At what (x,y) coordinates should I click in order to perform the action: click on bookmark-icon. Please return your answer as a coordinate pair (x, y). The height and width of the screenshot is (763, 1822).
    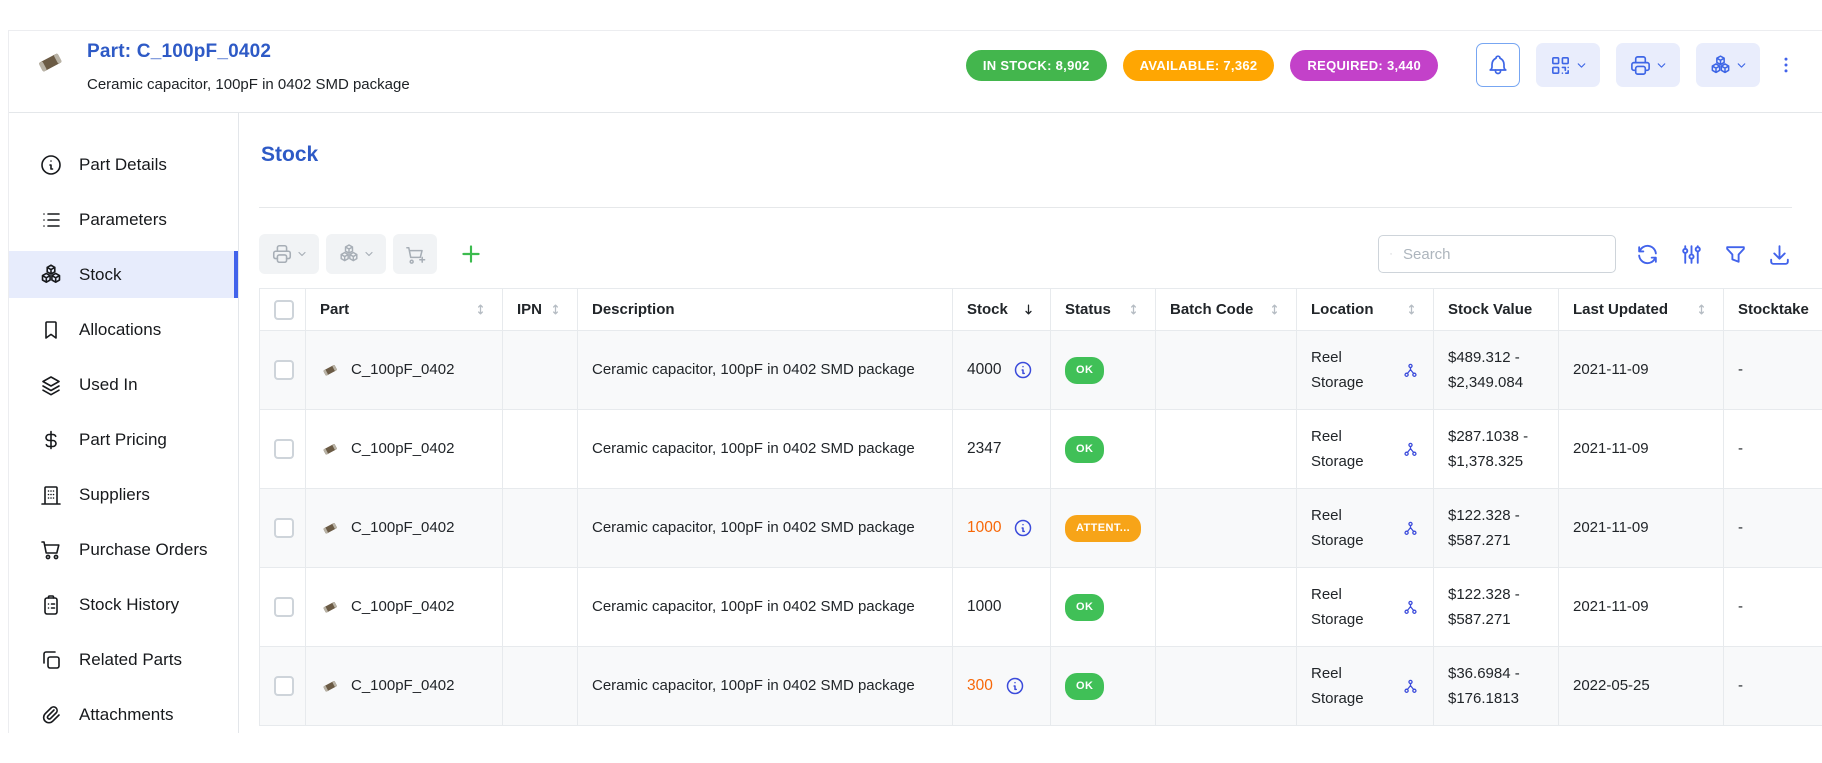
    Looking at the image, I should click on (51, 330).